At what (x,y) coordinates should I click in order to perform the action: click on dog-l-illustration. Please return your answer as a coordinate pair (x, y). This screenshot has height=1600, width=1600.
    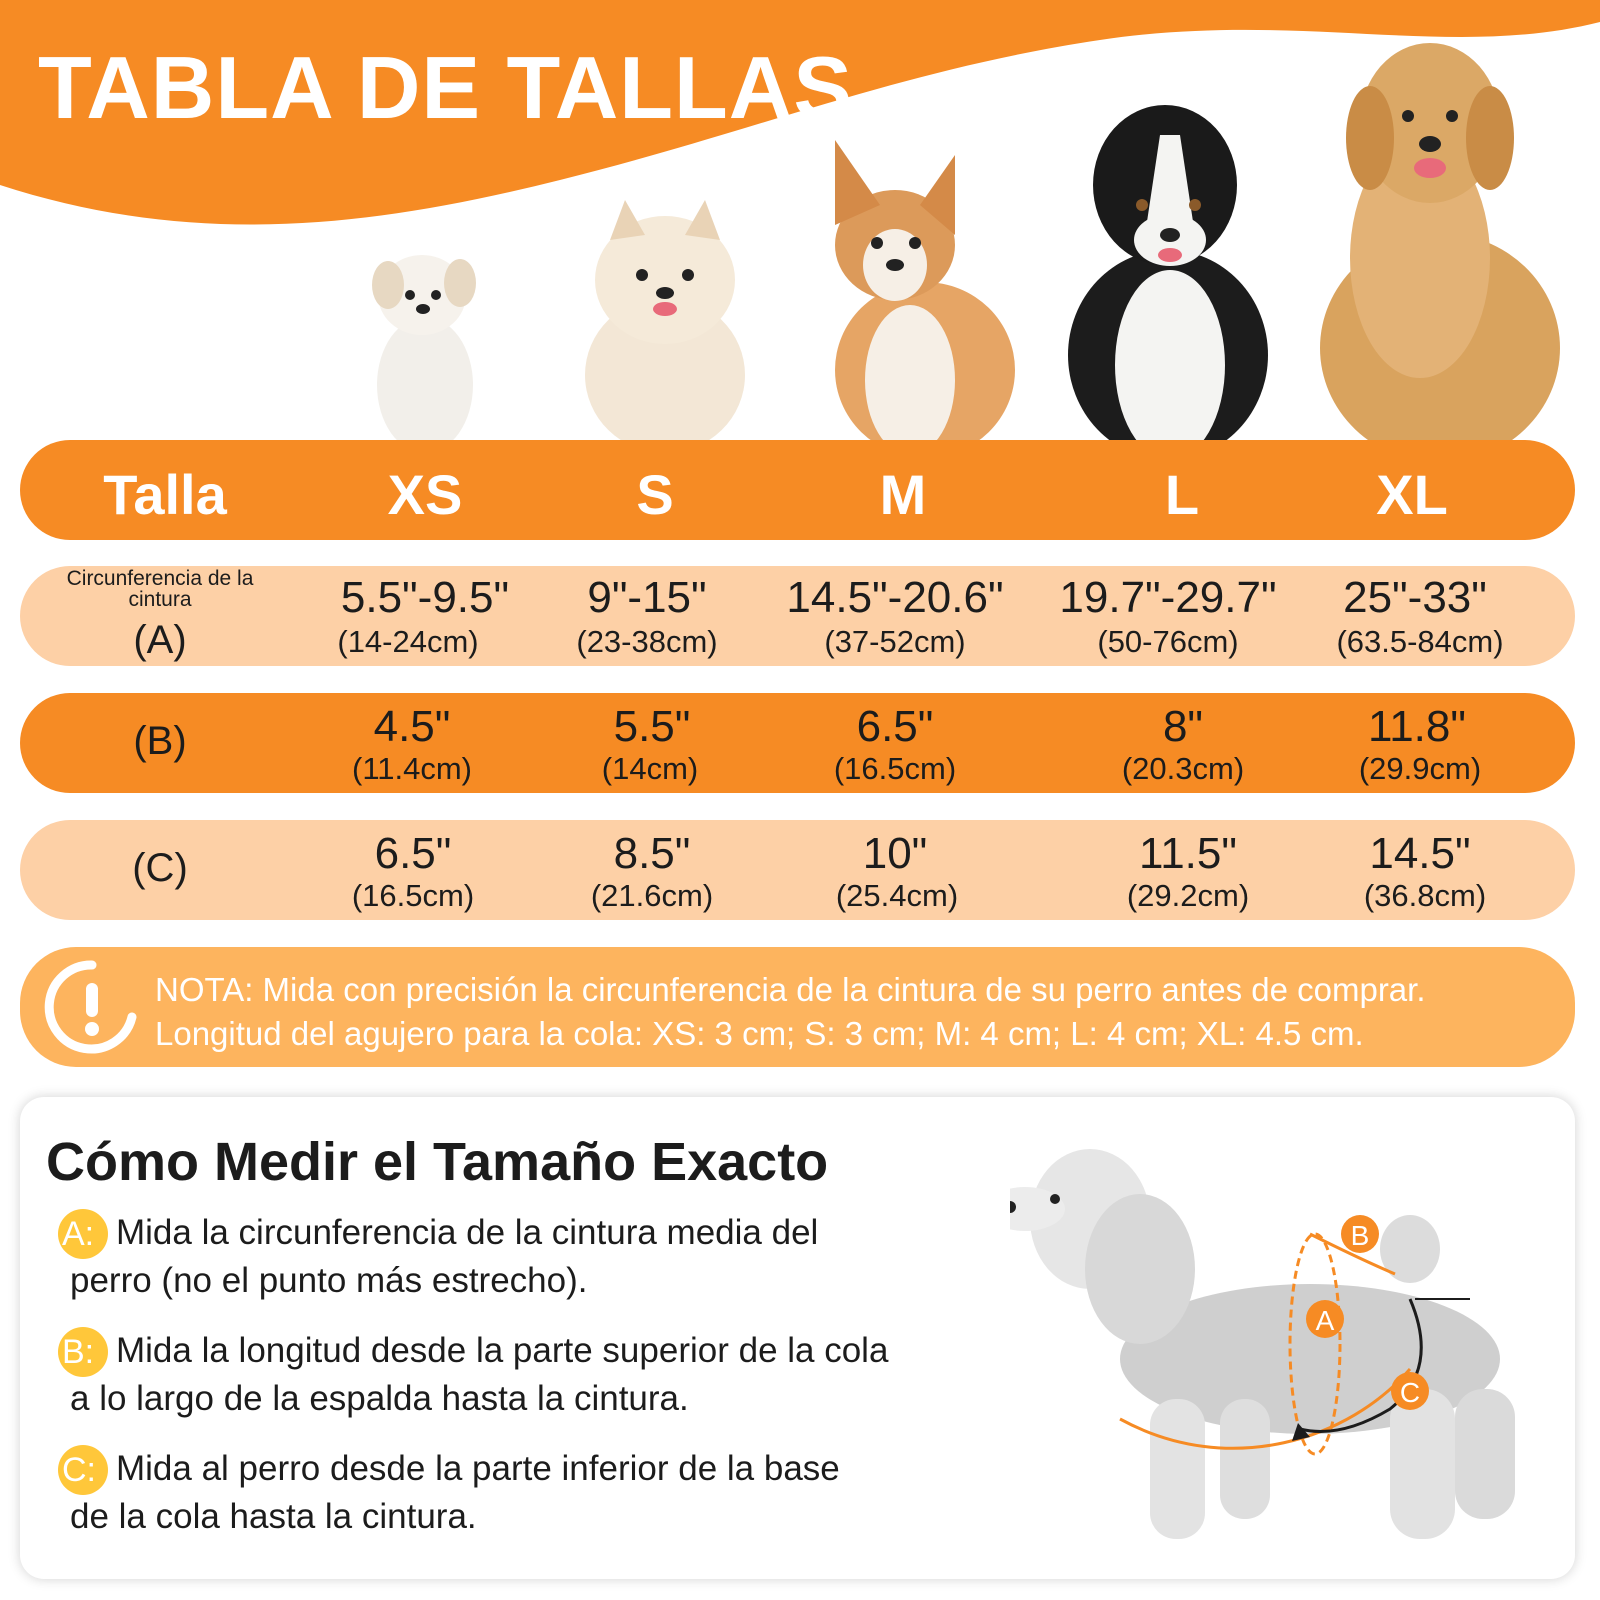
    Looking at the image, I should click on (1168, 282).